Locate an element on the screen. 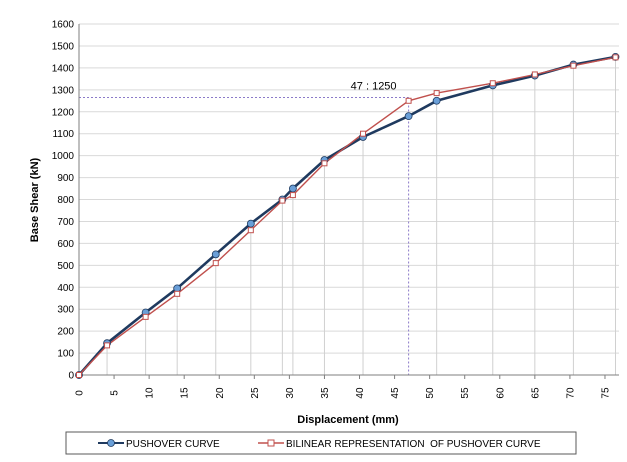 Image resolution: width=627 pixels, height=462 pixels. legend-pushover-marker is located at coordinates (111, 443).